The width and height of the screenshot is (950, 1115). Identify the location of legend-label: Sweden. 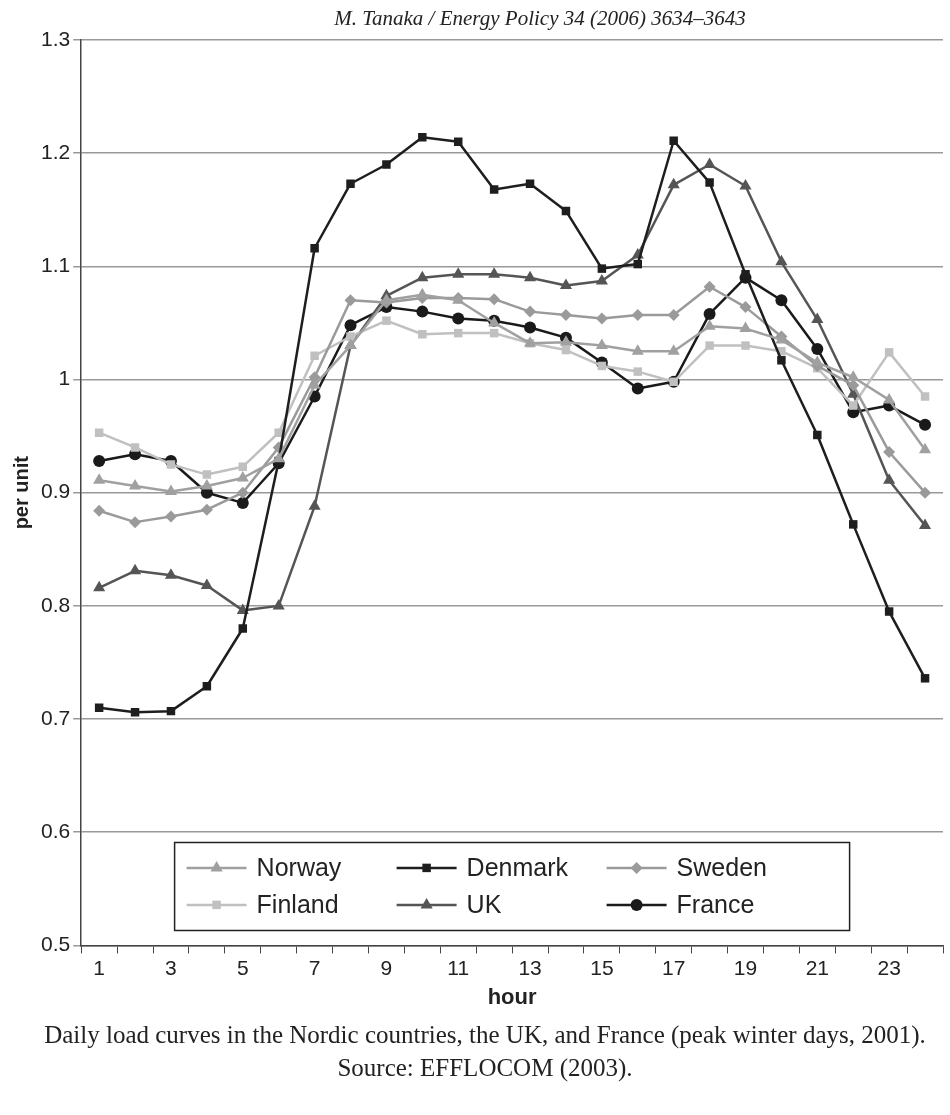
(721, 866).